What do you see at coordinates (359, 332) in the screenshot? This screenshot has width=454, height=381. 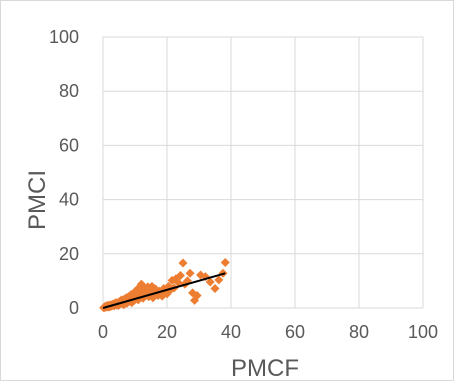 I see `x-tick-label: 80` at bounding box center [359, 332].